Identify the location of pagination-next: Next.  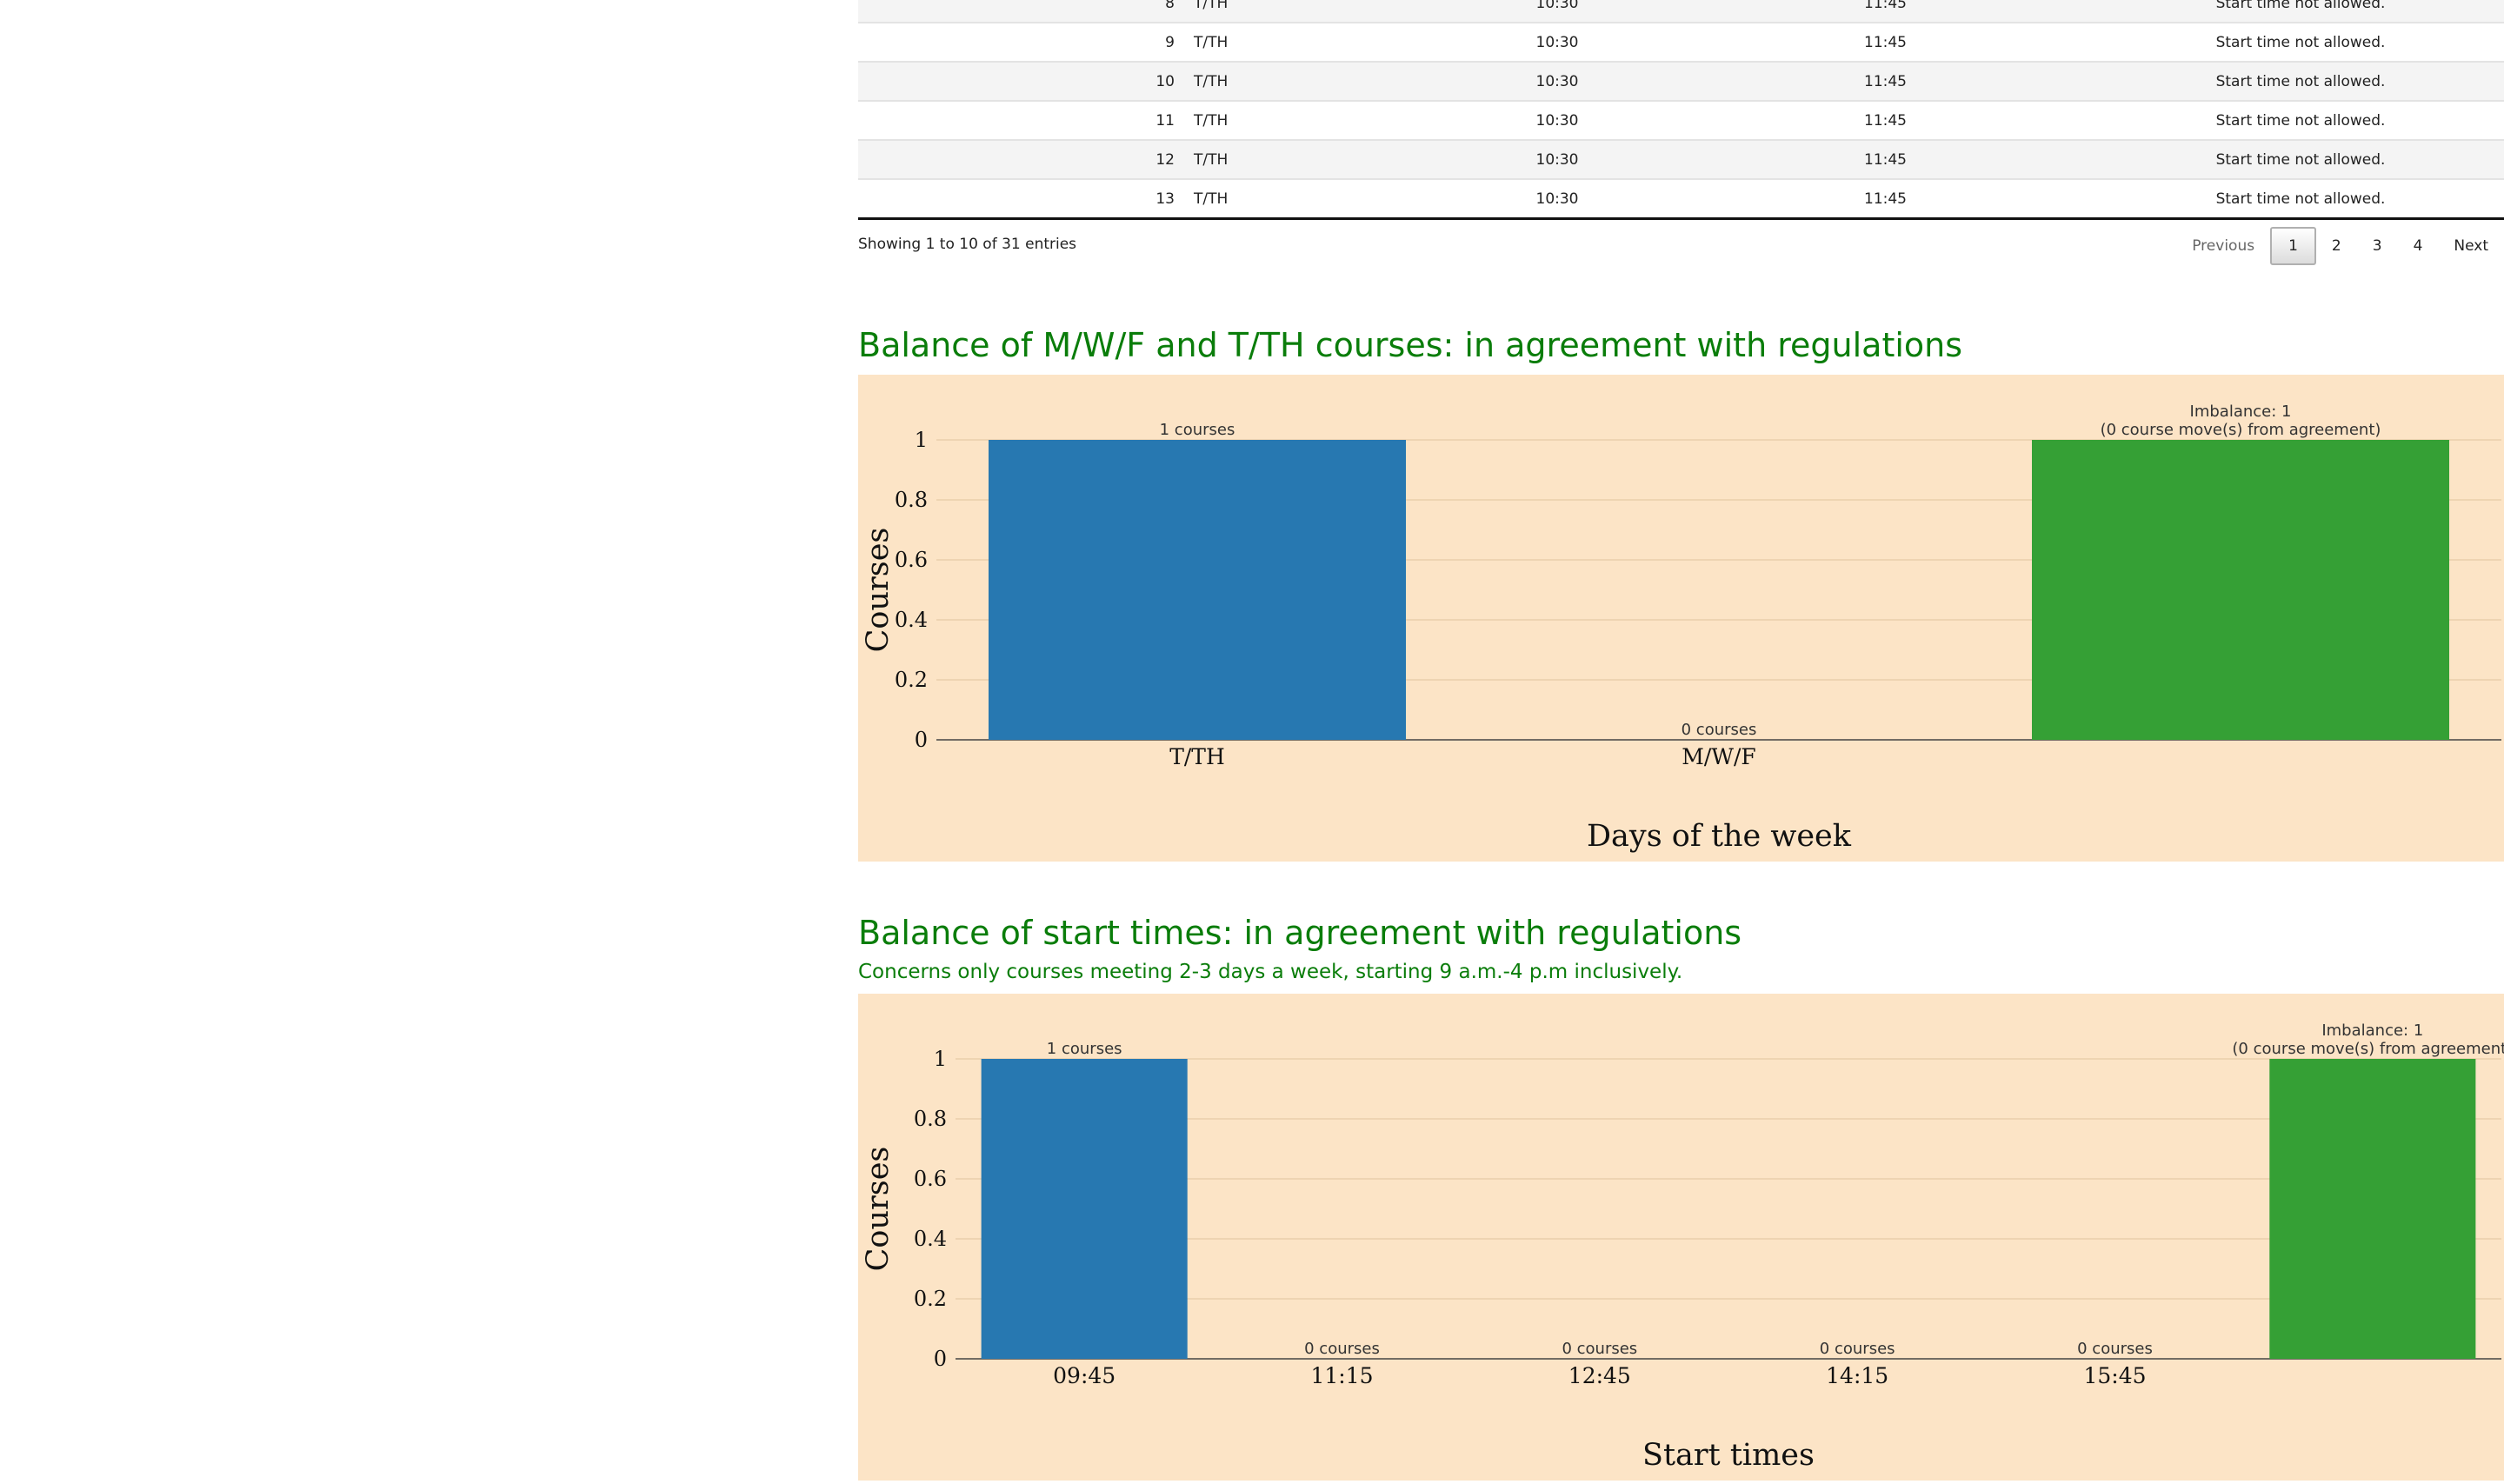
(2471, 246).